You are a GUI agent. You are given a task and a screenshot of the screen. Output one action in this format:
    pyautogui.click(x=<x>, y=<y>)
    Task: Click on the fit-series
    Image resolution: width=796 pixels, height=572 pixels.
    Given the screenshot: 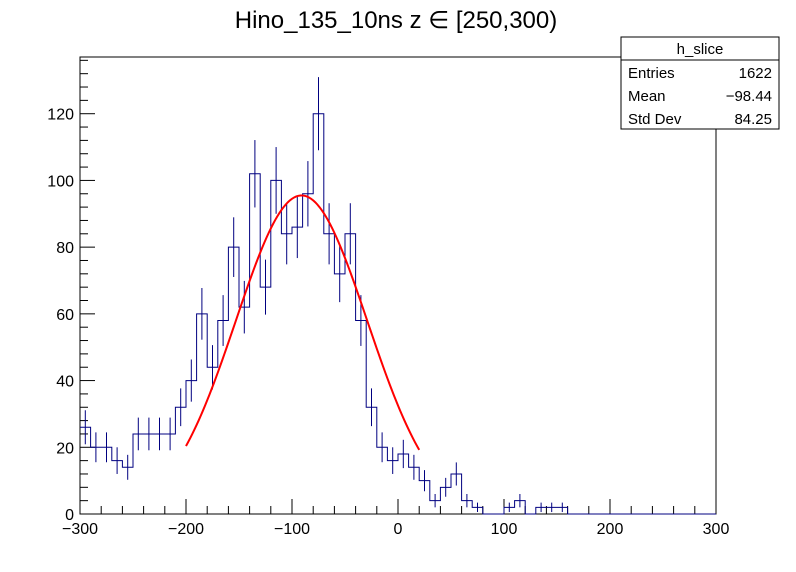 What is the action you would take?
    pyautogui.click(x=303, y=322)
    